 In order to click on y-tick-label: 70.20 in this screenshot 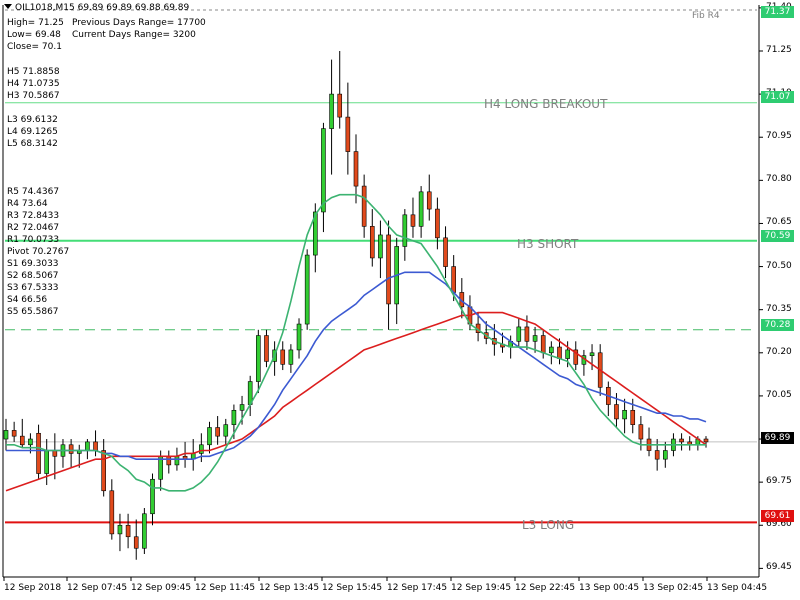, I will do `click(779, 351)`.